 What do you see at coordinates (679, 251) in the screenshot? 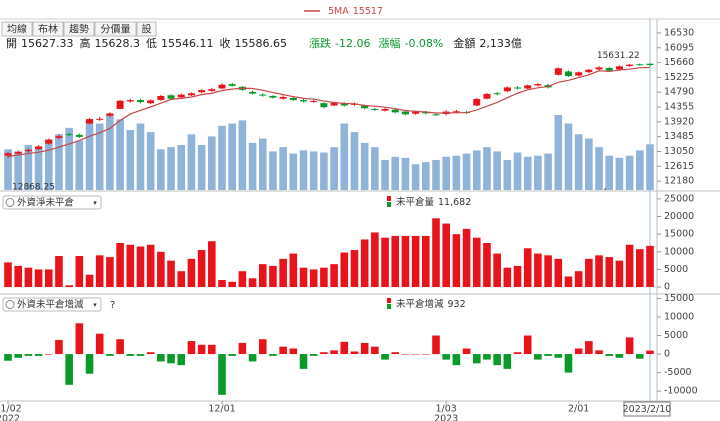
I see `y-tick-label: 10000` at bounding box center [679, 251].